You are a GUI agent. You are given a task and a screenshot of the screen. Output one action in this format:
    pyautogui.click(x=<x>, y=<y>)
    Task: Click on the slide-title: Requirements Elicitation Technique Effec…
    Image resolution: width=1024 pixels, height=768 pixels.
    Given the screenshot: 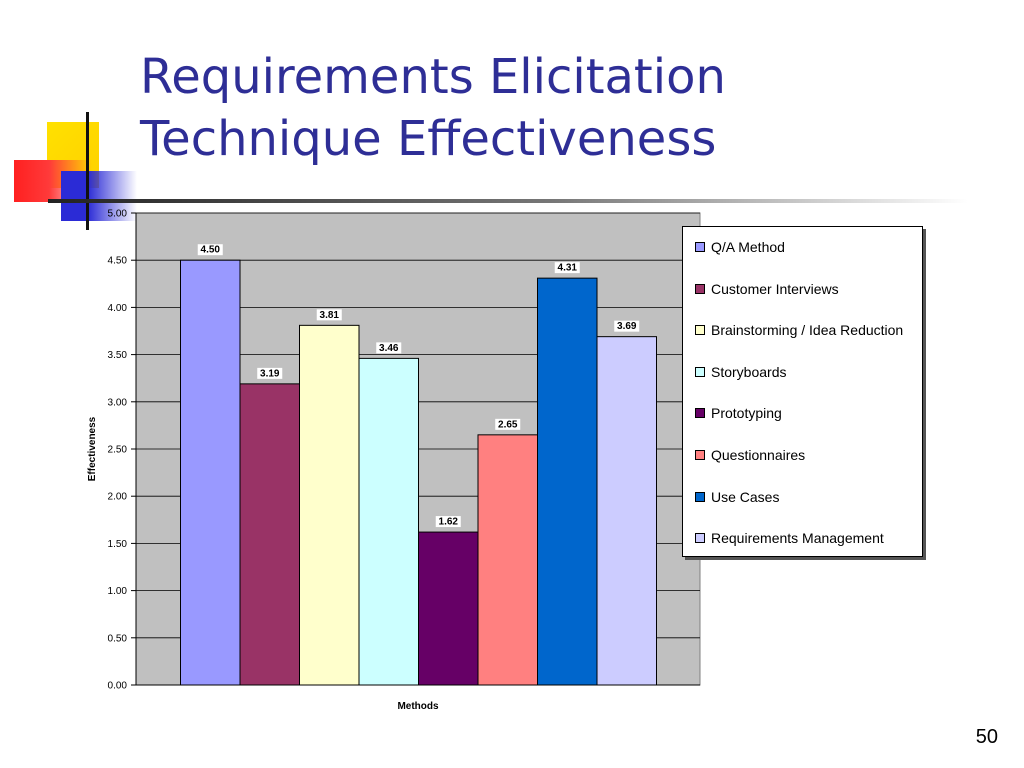 What is the action you would take?
    pyautogui.click(x=560, y=108)
    